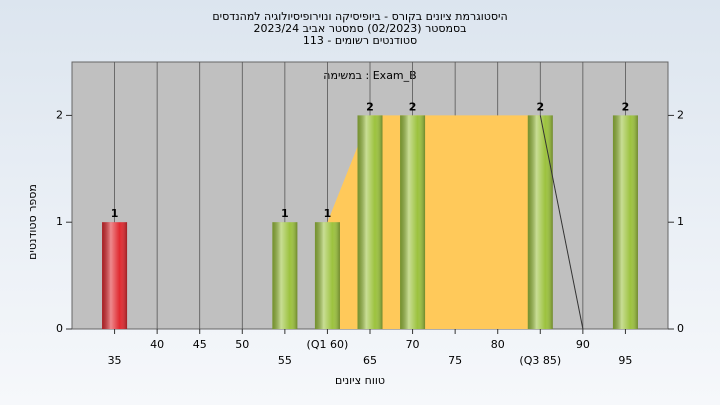 This screenshot has width=720, height=405. What do you see at coordinates (561, 222) in the screenshot?
I see `line` at bounding box center [561, 222].